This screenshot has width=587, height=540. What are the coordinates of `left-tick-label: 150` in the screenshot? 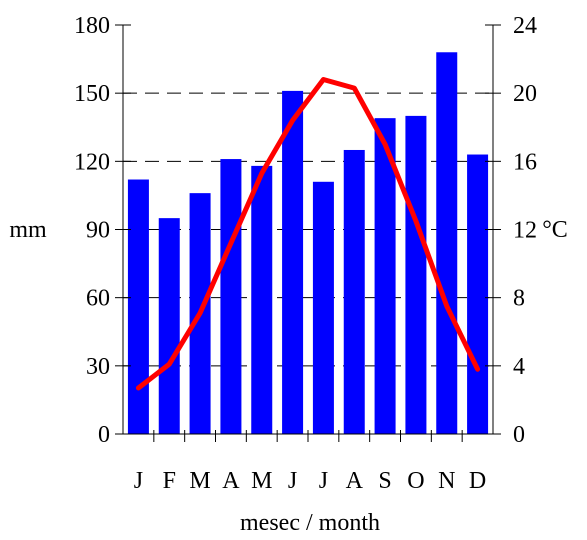 It's located at (92, 94).